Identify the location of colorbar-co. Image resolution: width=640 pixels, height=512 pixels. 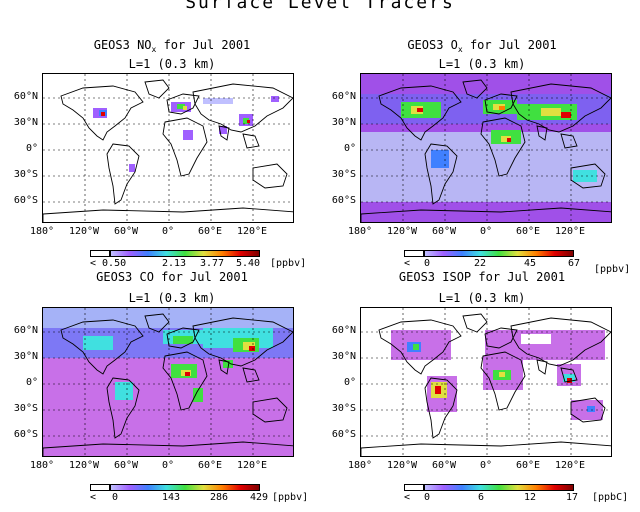
(200, 490).